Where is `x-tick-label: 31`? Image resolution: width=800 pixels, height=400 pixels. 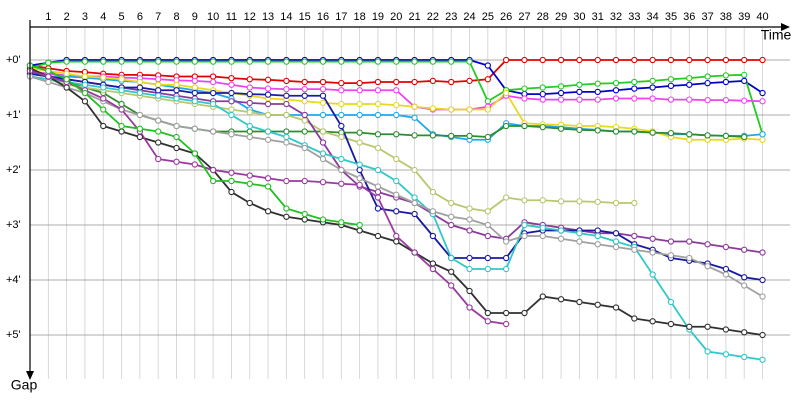
x-tick-label: 31 is located at coordinates (598, 17).